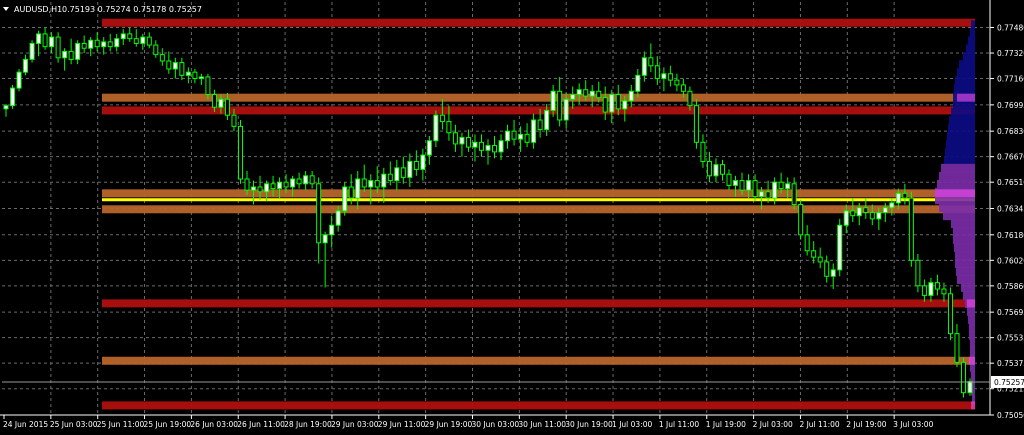  Describe the element at coordinates (1010, 415) in the screenshot. I see `y-tick-label: 0.75050` at that location.